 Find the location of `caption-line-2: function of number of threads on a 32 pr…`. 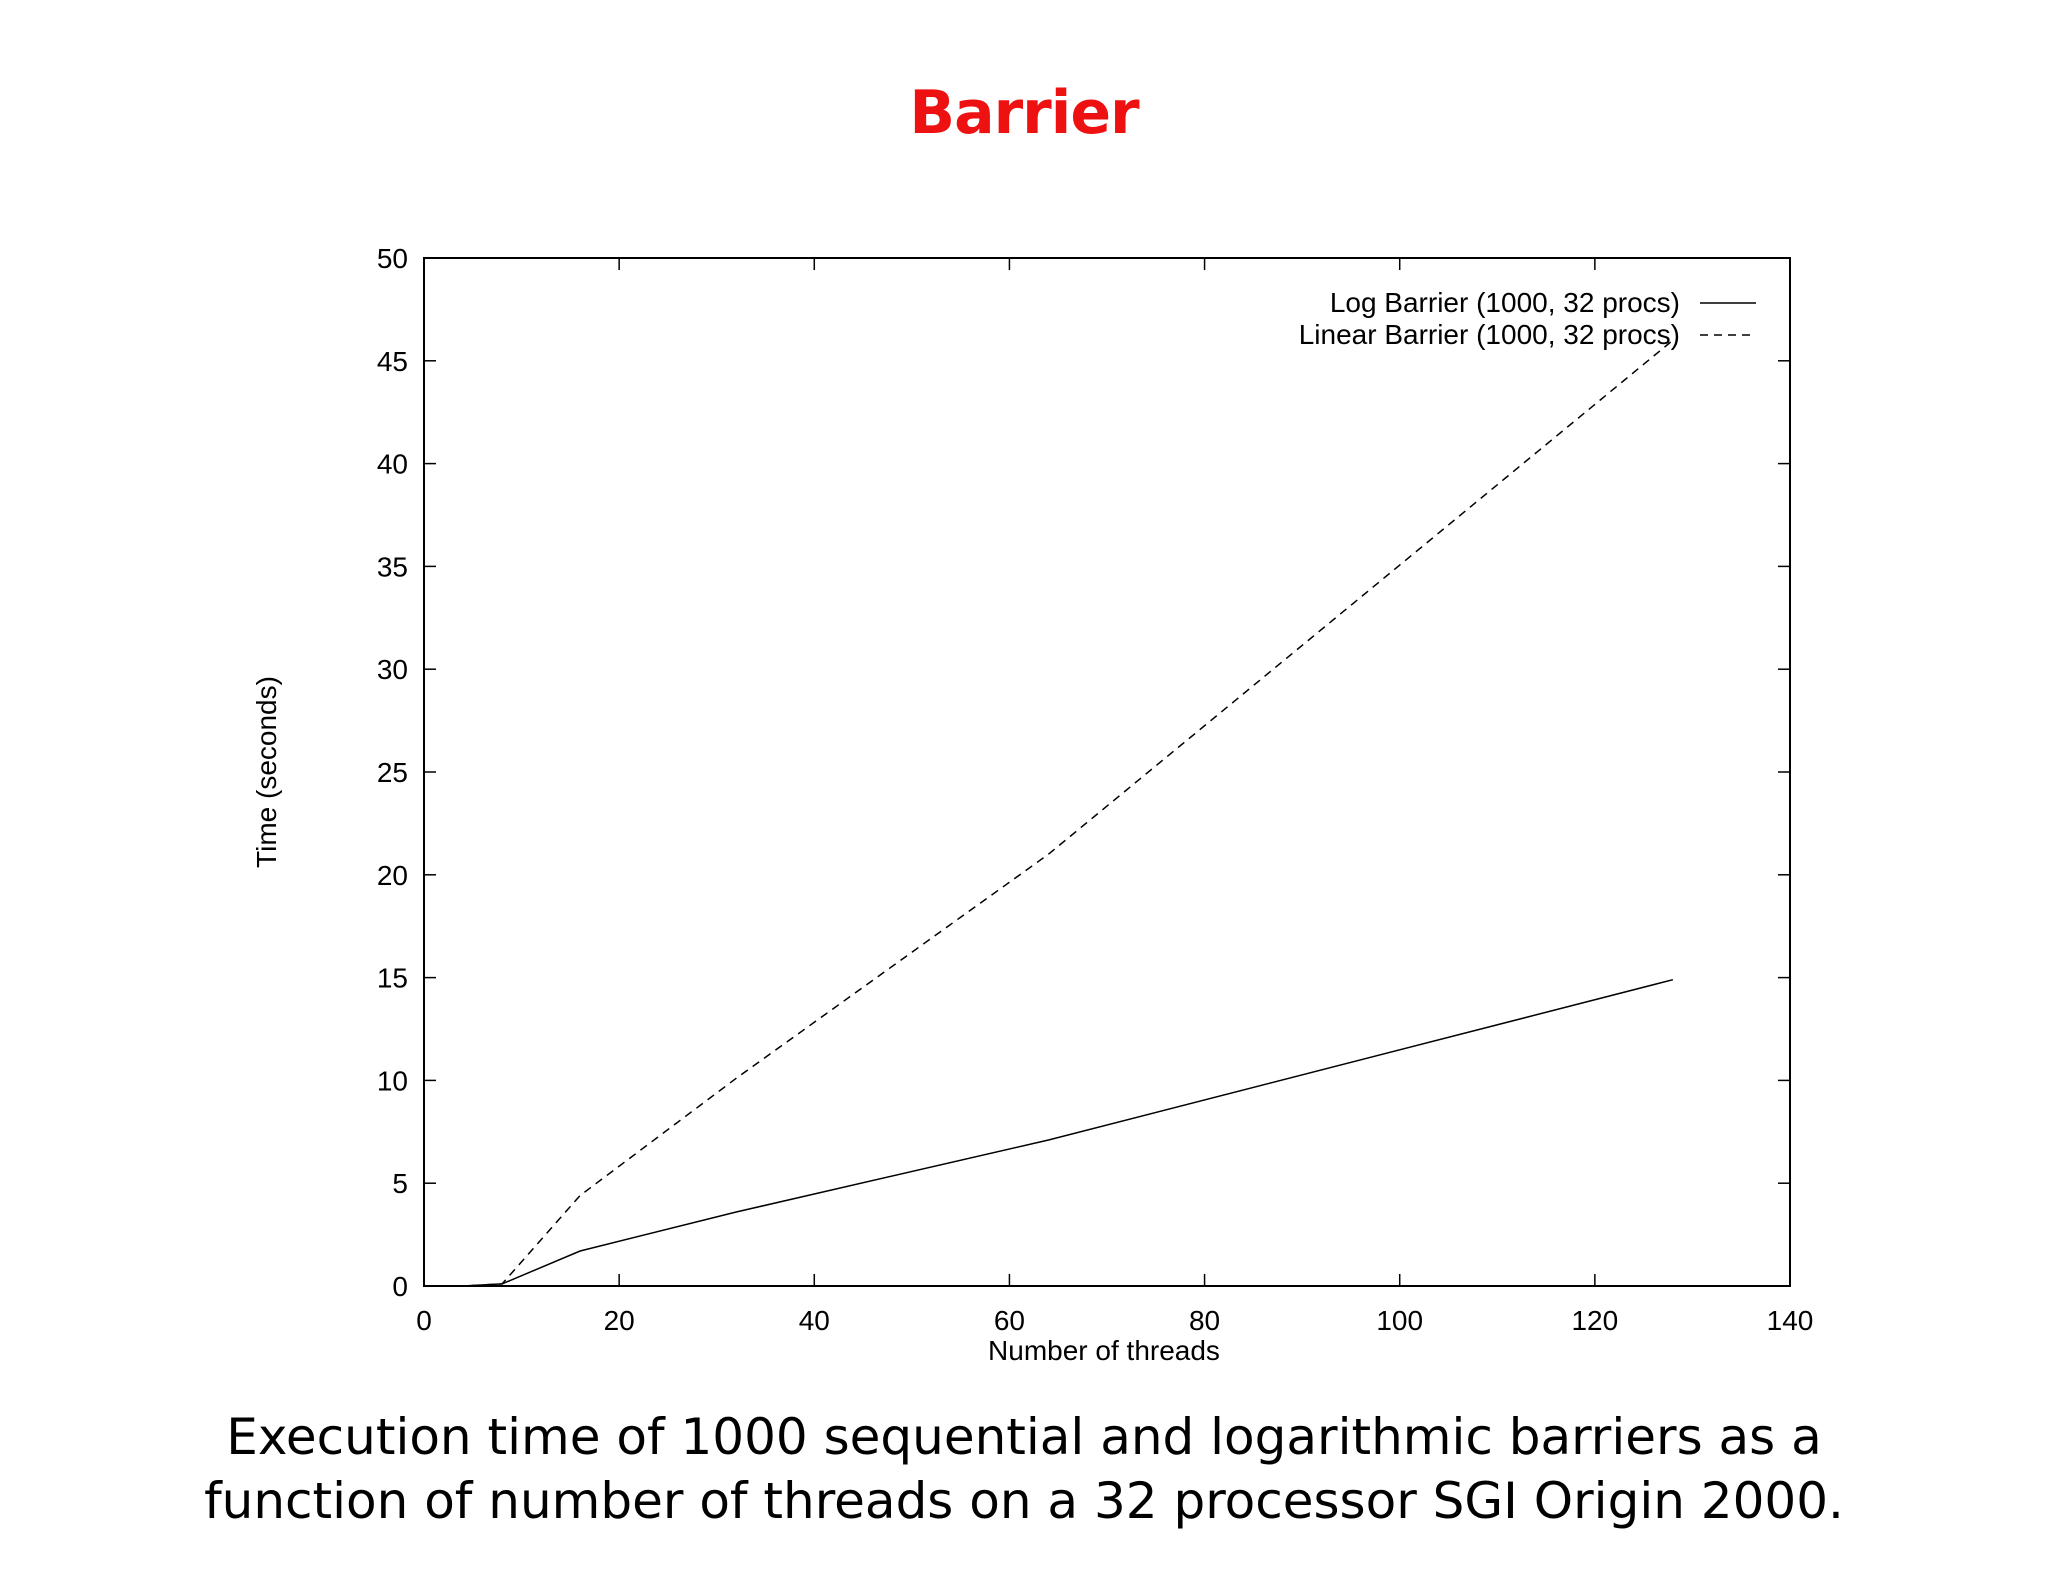

caption-line-2: function of number of threads on a 32 pr… is located at coordinates (1024, 1501).